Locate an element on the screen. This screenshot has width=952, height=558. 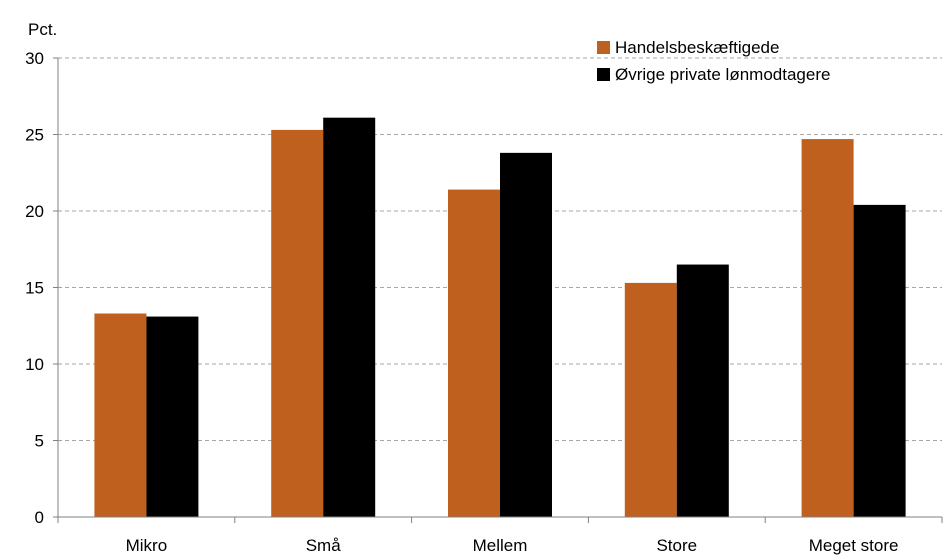
y-tick-label: 30 is located at coordinates (34, 58).